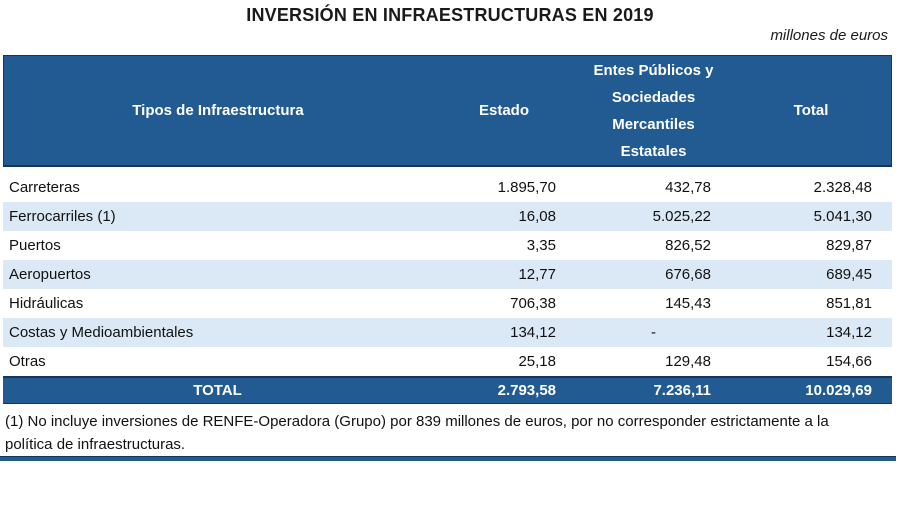 The height and width of the screenshot is (507, 900). I want to click on cell-total: 5.041,30, so click(811, 216).